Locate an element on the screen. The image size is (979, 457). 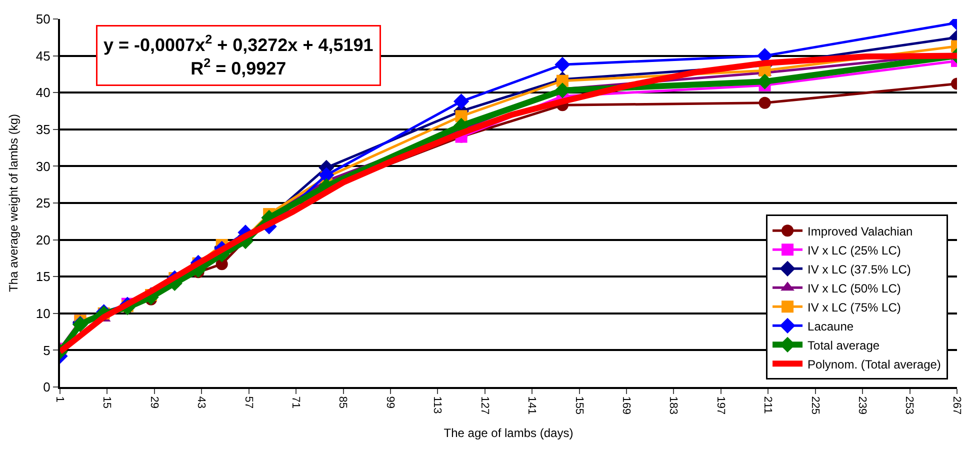
x-tick-label: 29 is located at coordinates (154, 402).